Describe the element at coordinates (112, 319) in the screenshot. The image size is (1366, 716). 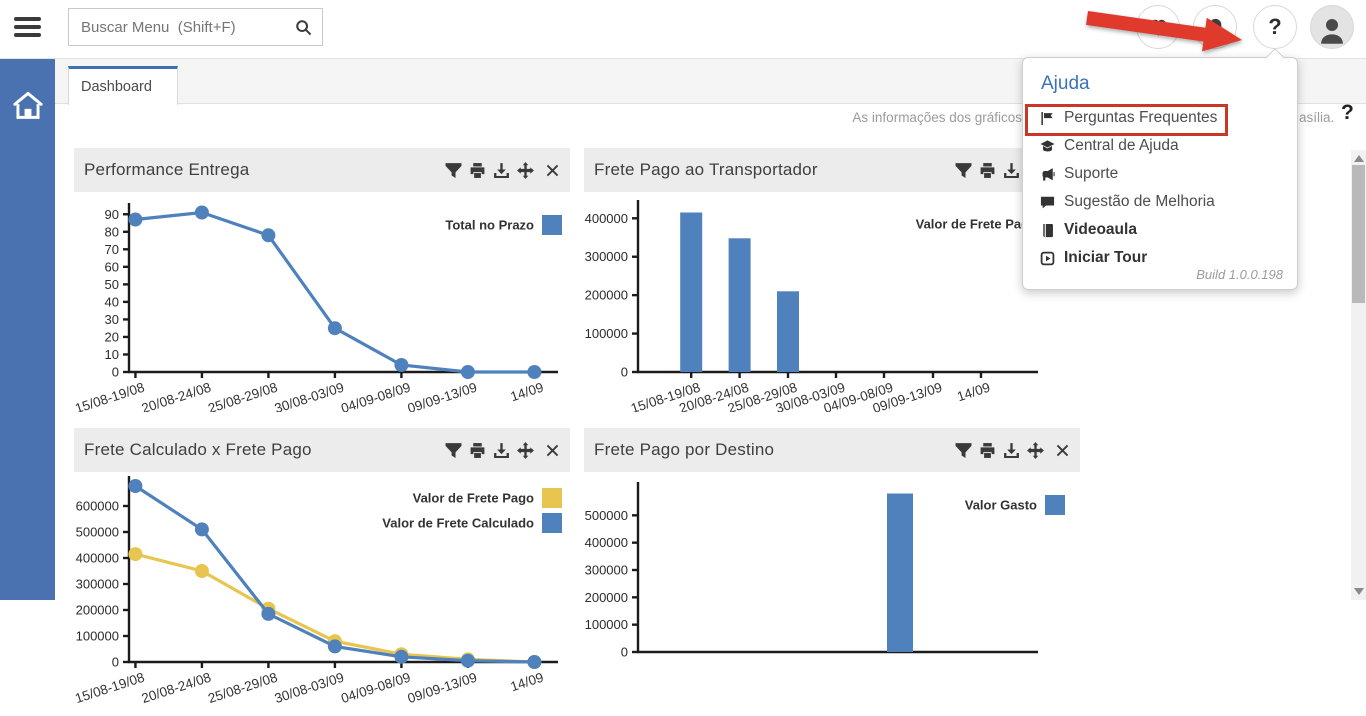
I see `svg-text: 30` at that location.